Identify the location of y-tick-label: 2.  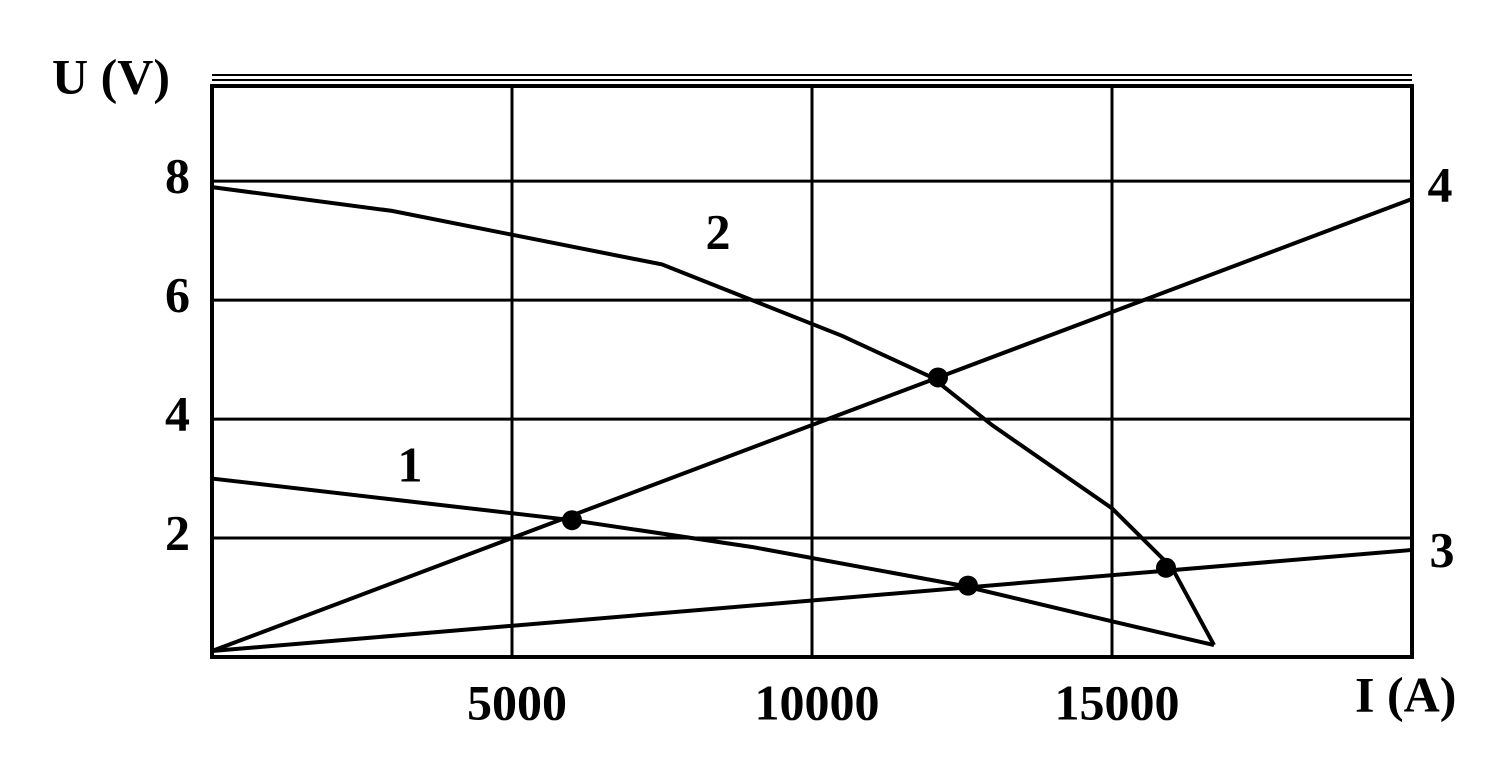
(177, 533).